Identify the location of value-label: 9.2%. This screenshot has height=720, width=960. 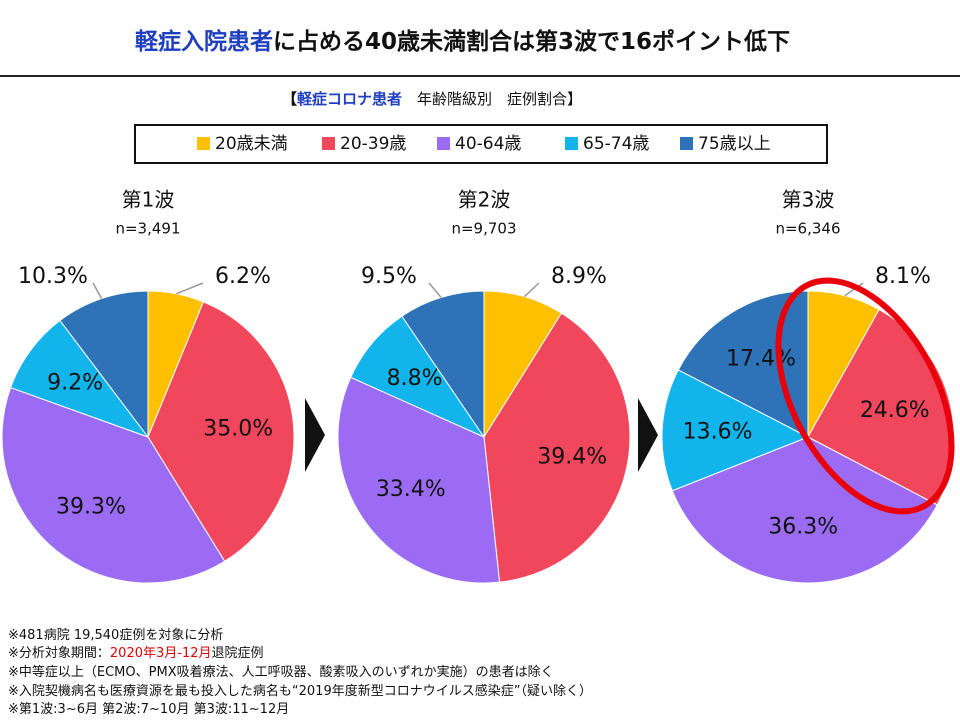
(75, 382).